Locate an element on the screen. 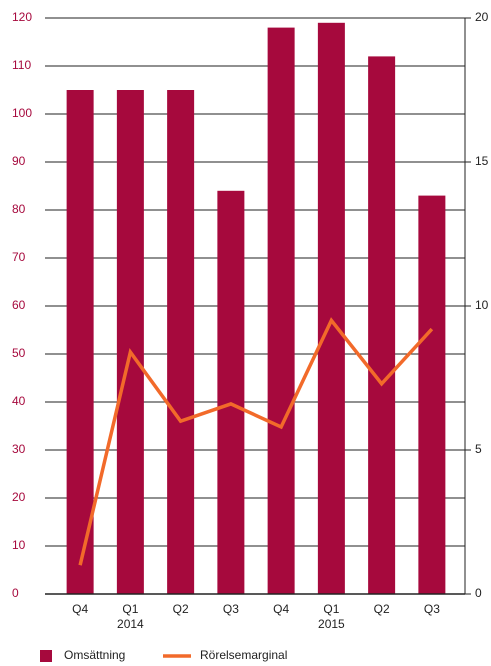 The width and height of the screenshot is (491, 666). y-tick-label: 70 is located at coordinates (19, 257).